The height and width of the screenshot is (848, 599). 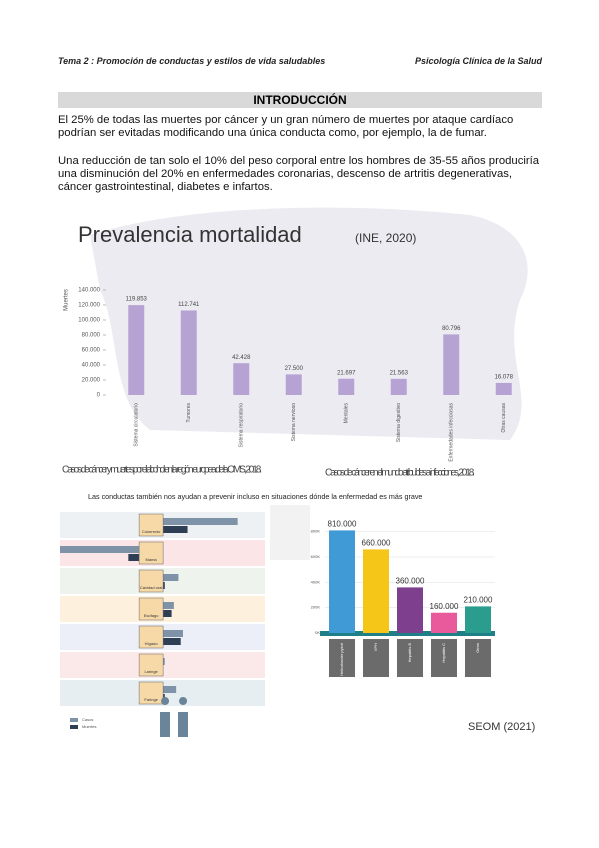 I want to click on category-label: Mama, so click(x=152, y=559).